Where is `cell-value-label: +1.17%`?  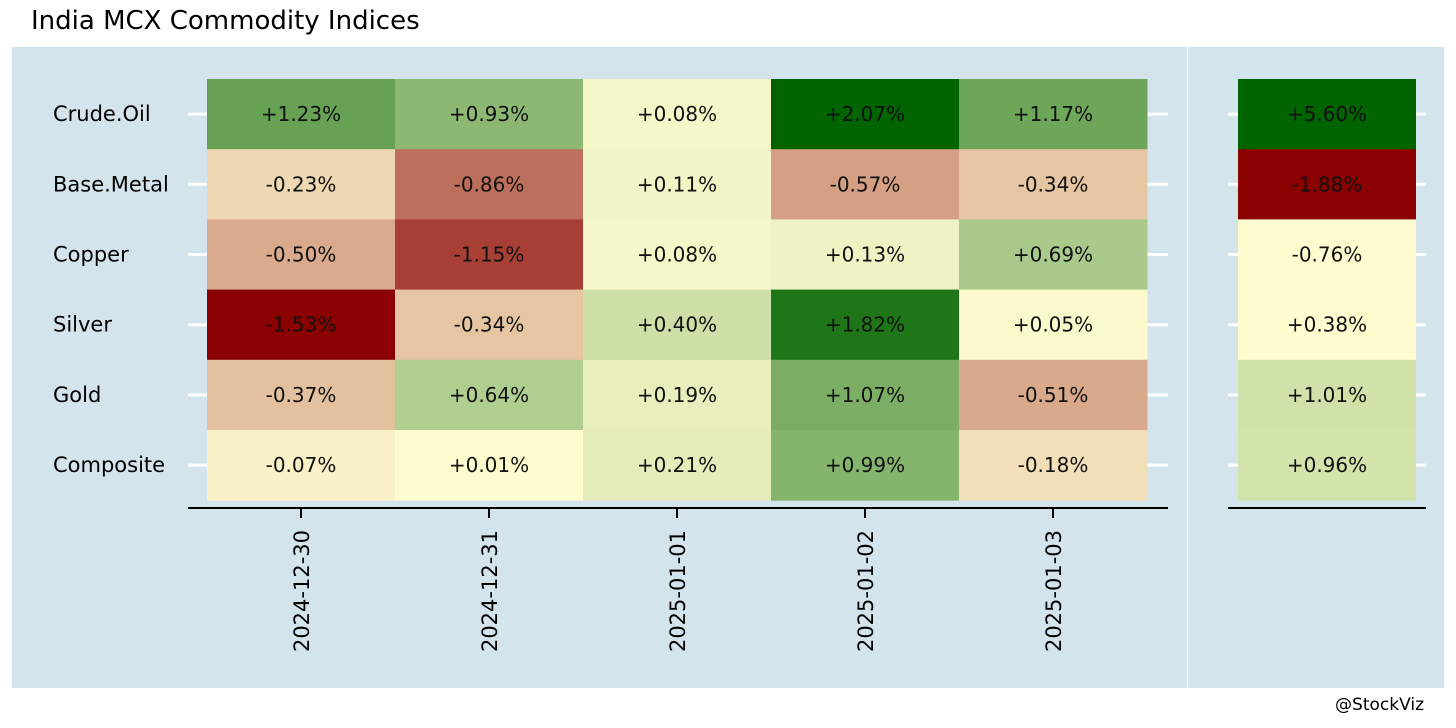 cell-value-label: +1.17% is located at coordinates (1053, 114).